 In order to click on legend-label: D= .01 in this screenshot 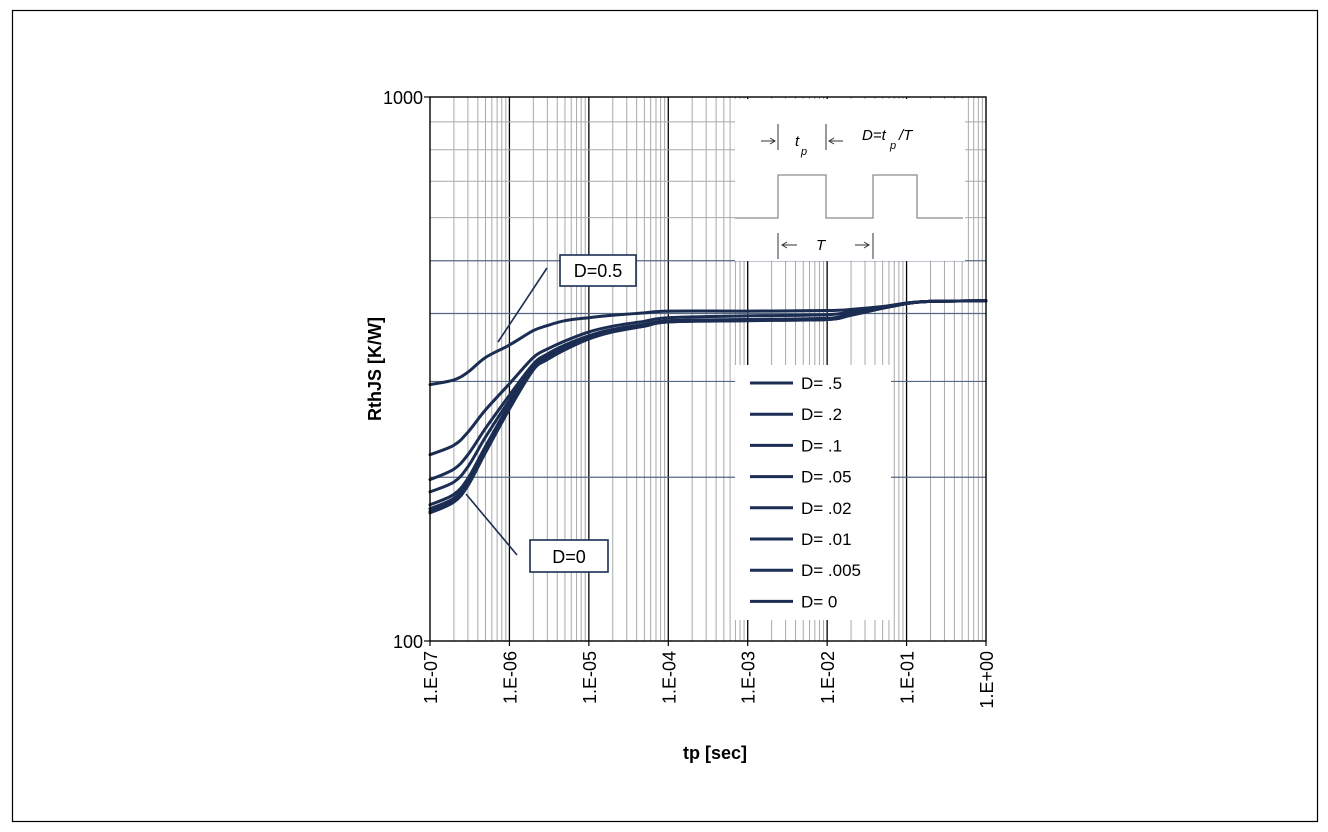, I will do `click(826, 539)`.